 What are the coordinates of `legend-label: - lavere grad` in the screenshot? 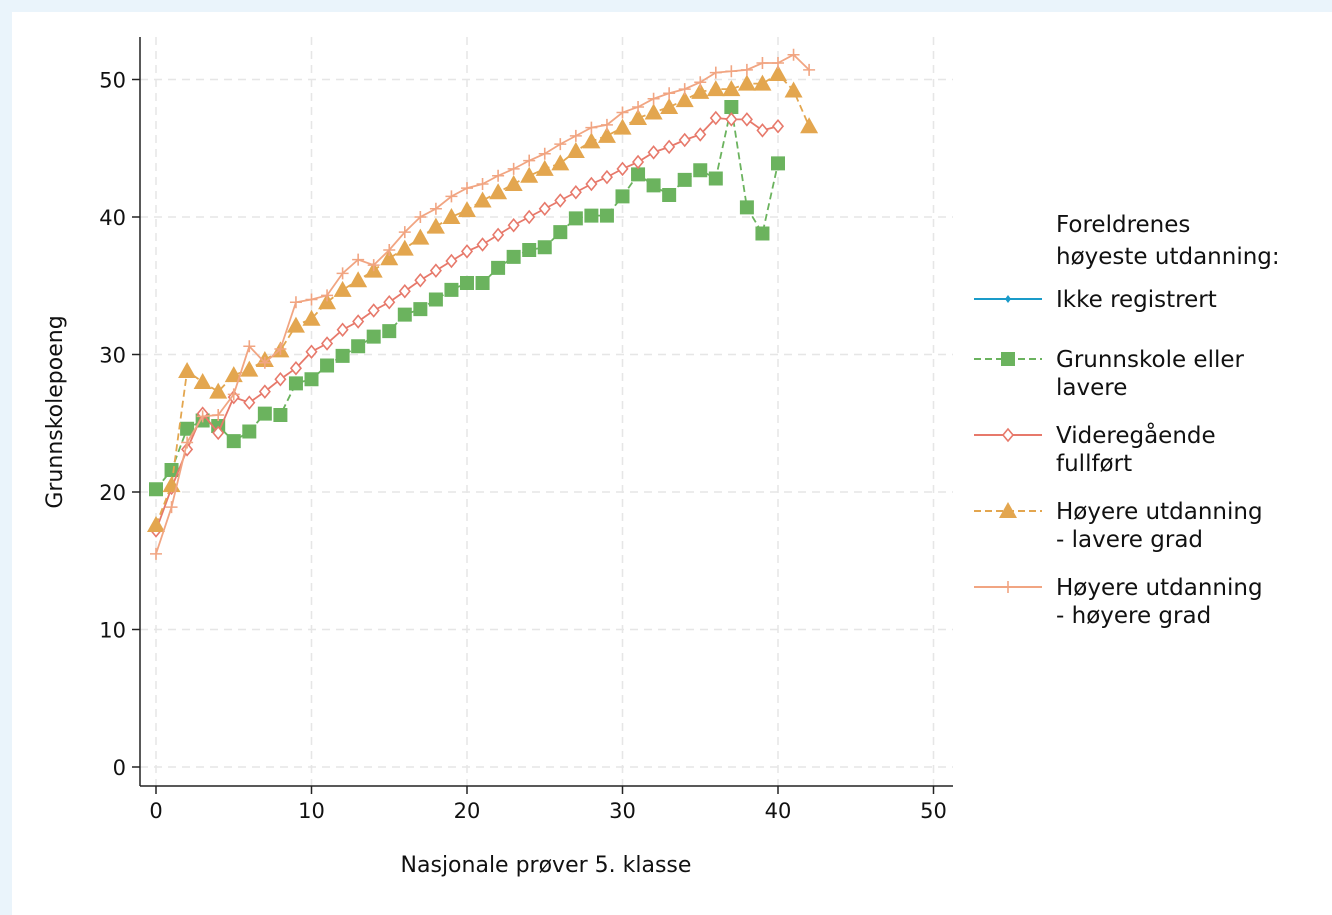 It's located at (1129, 540).